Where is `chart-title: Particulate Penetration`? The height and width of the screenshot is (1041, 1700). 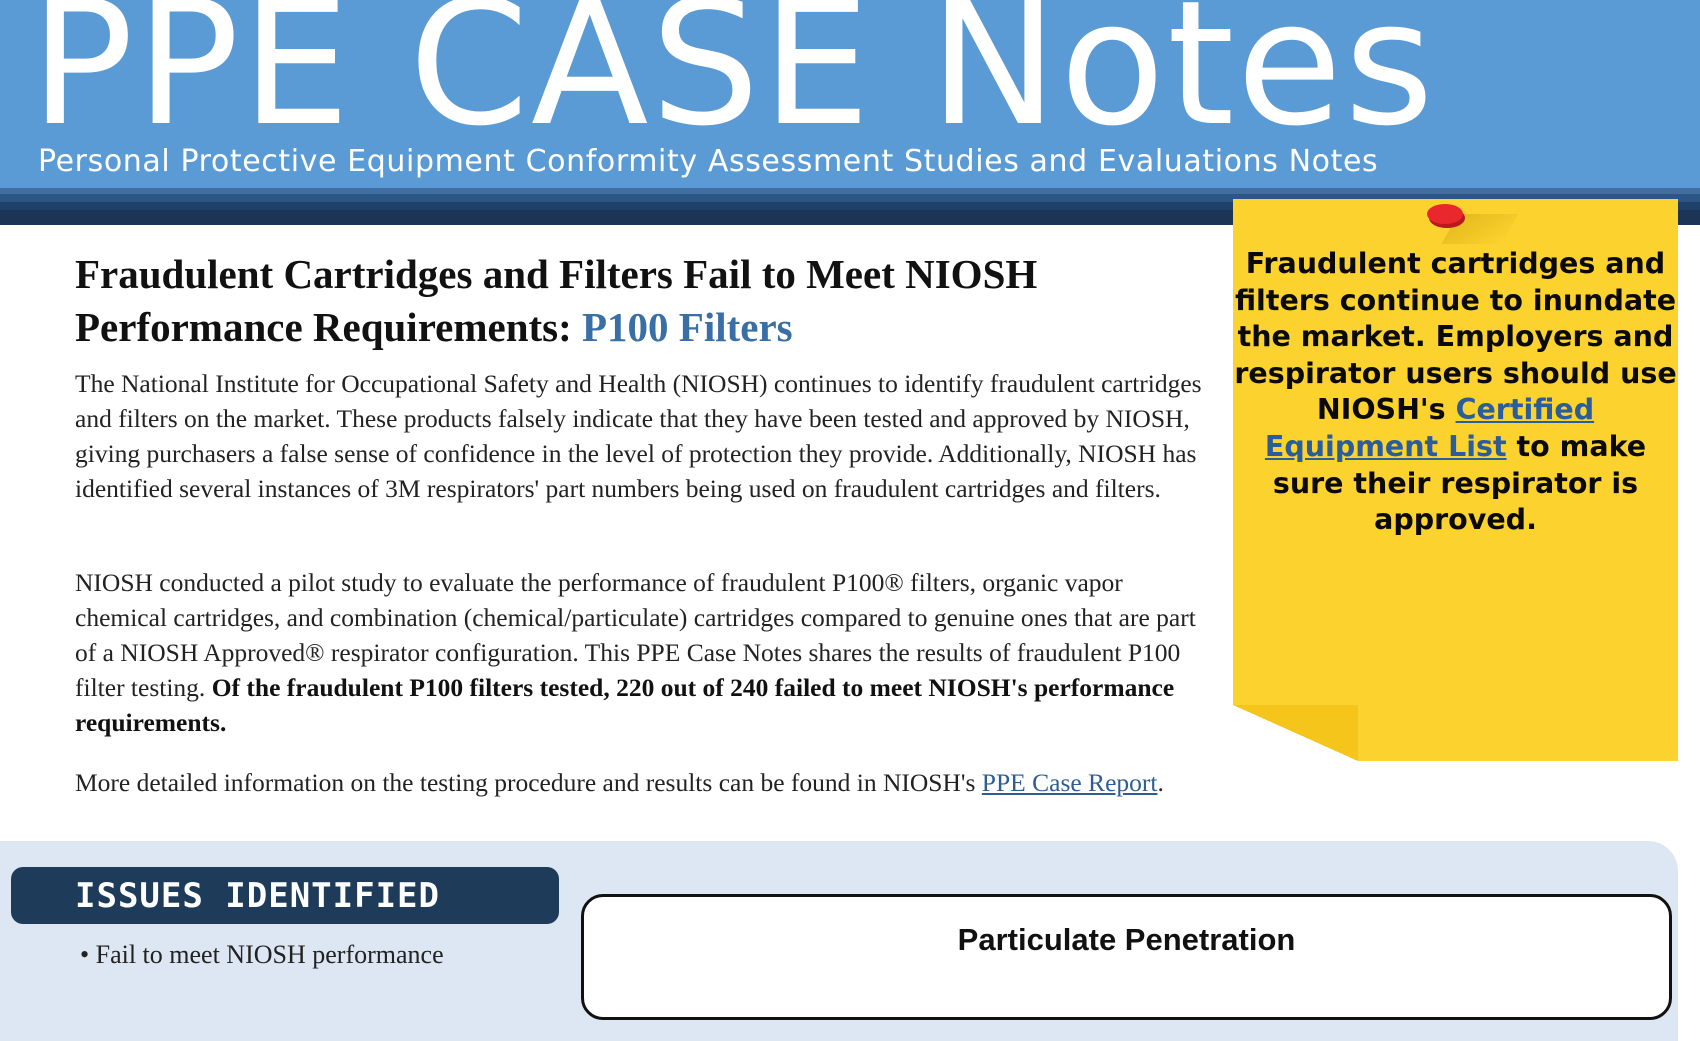 chart-title: Particulate Penetration is located at coordinates (1126, 939).